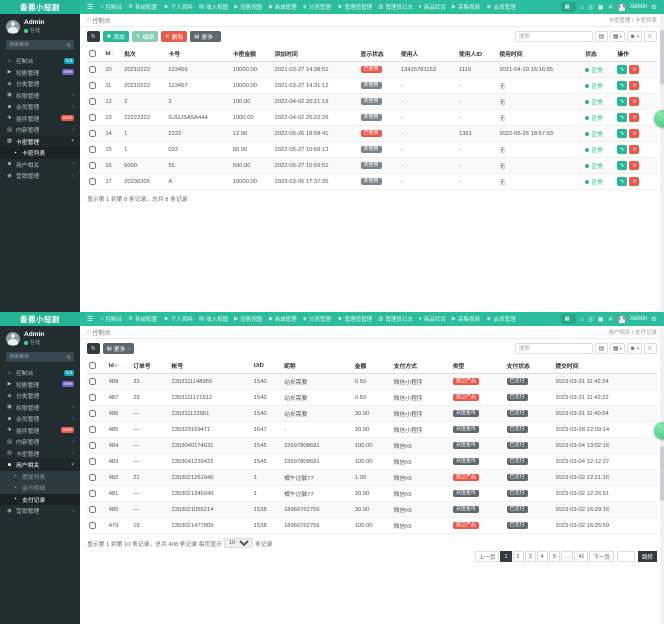 Image resolution: width=664 pixels, height=624 pixels. What do you see at coordinates (40, 476) in the screenshot?
I see `sidebar-subitem-withdraw-list: ▪ 提现列表` at bounding box center [40, 476].